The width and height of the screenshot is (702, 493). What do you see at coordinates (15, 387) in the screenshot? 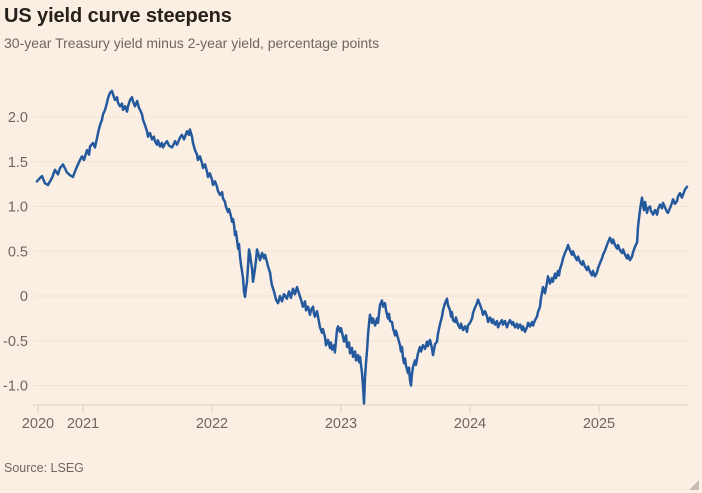
I see `y-axis-tick-label: -1.0` at bounding box center [15, 387].